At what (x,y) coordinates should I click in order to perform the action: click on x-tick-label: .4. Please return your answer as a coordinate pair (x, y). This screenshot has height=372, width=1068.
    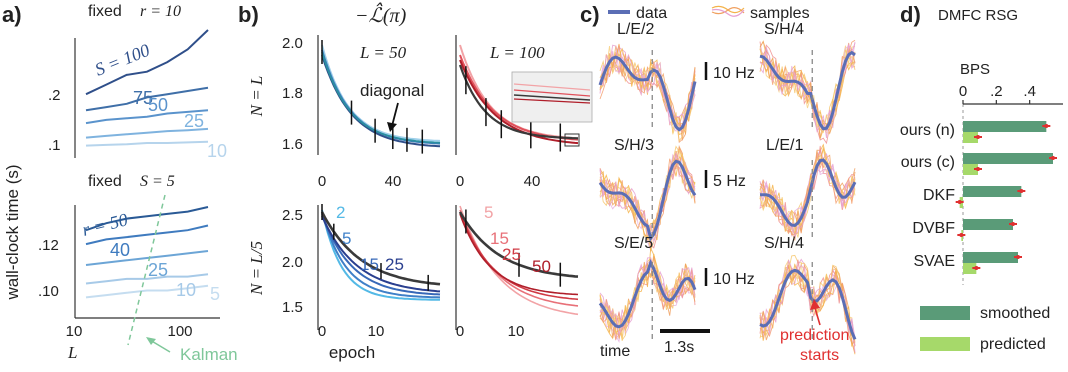
    Looking at the image, I should click on (1029, 91).